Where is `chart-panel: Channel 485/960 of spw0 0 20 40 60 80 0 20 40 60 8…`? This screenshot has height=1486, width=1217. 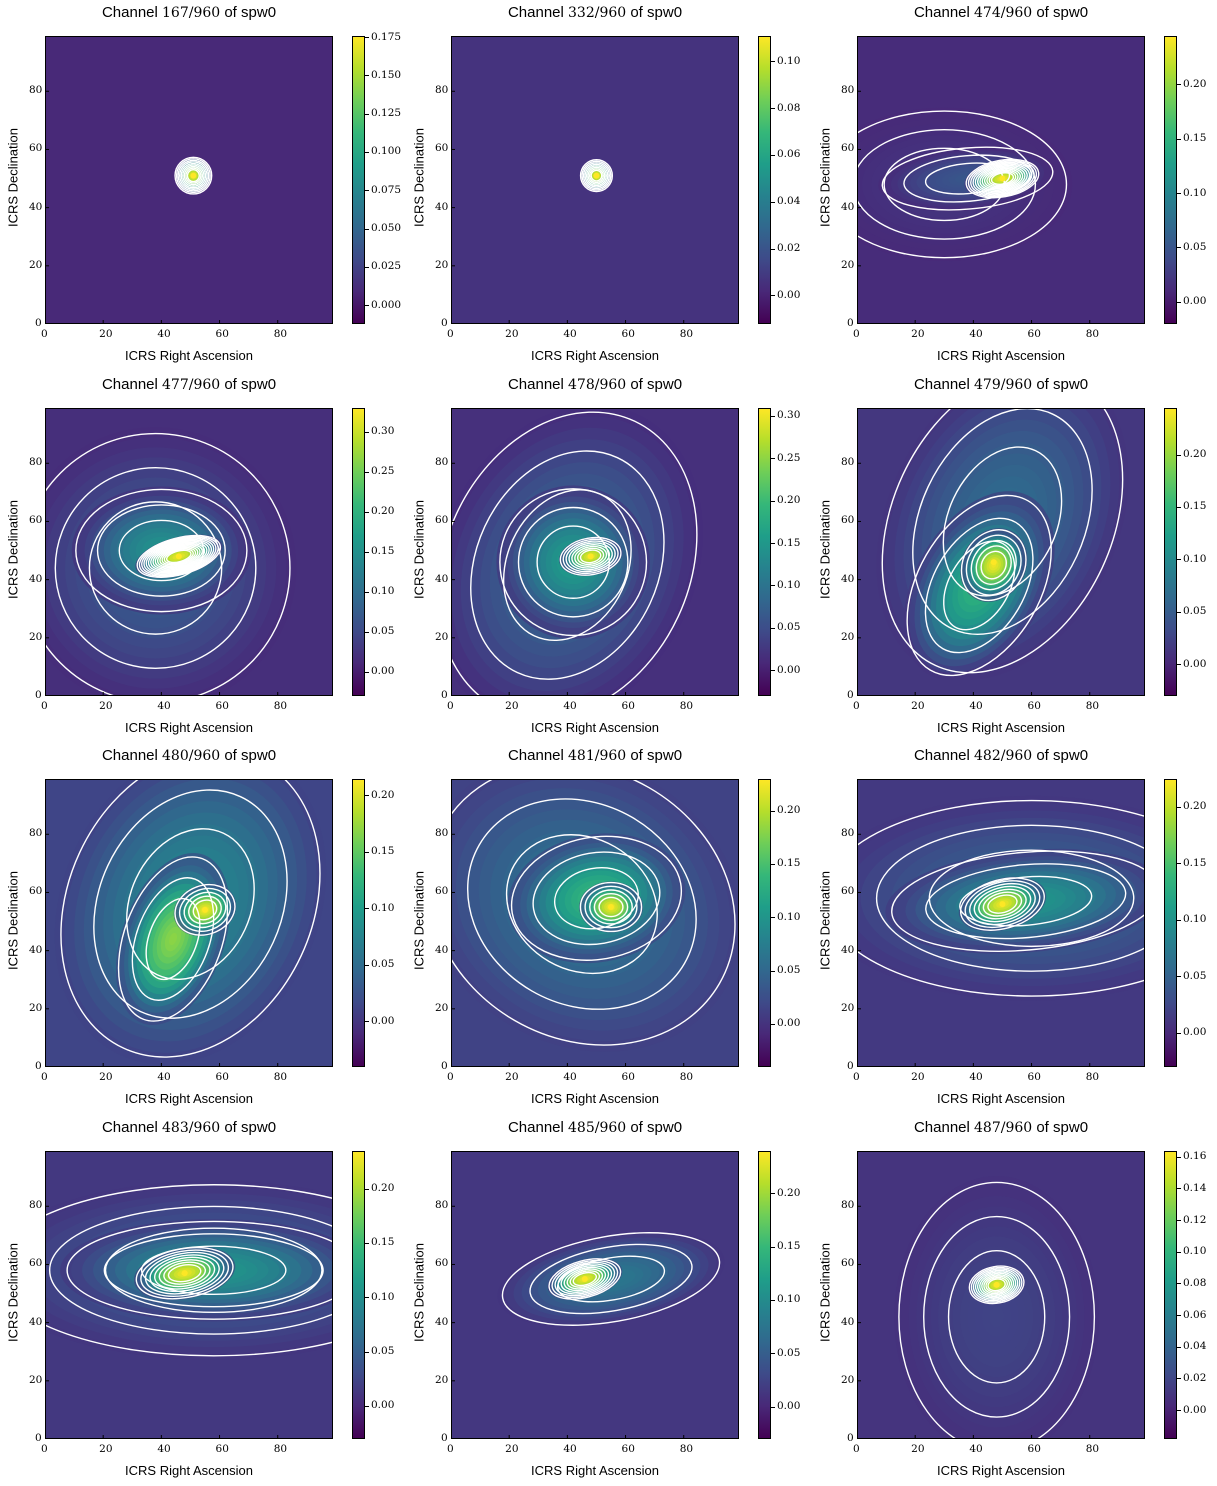 chart-panel: Channel 485/960 of spw0 0 20 40 60 80 0 20 40 60 8… is located at coordinates (613, 1300).